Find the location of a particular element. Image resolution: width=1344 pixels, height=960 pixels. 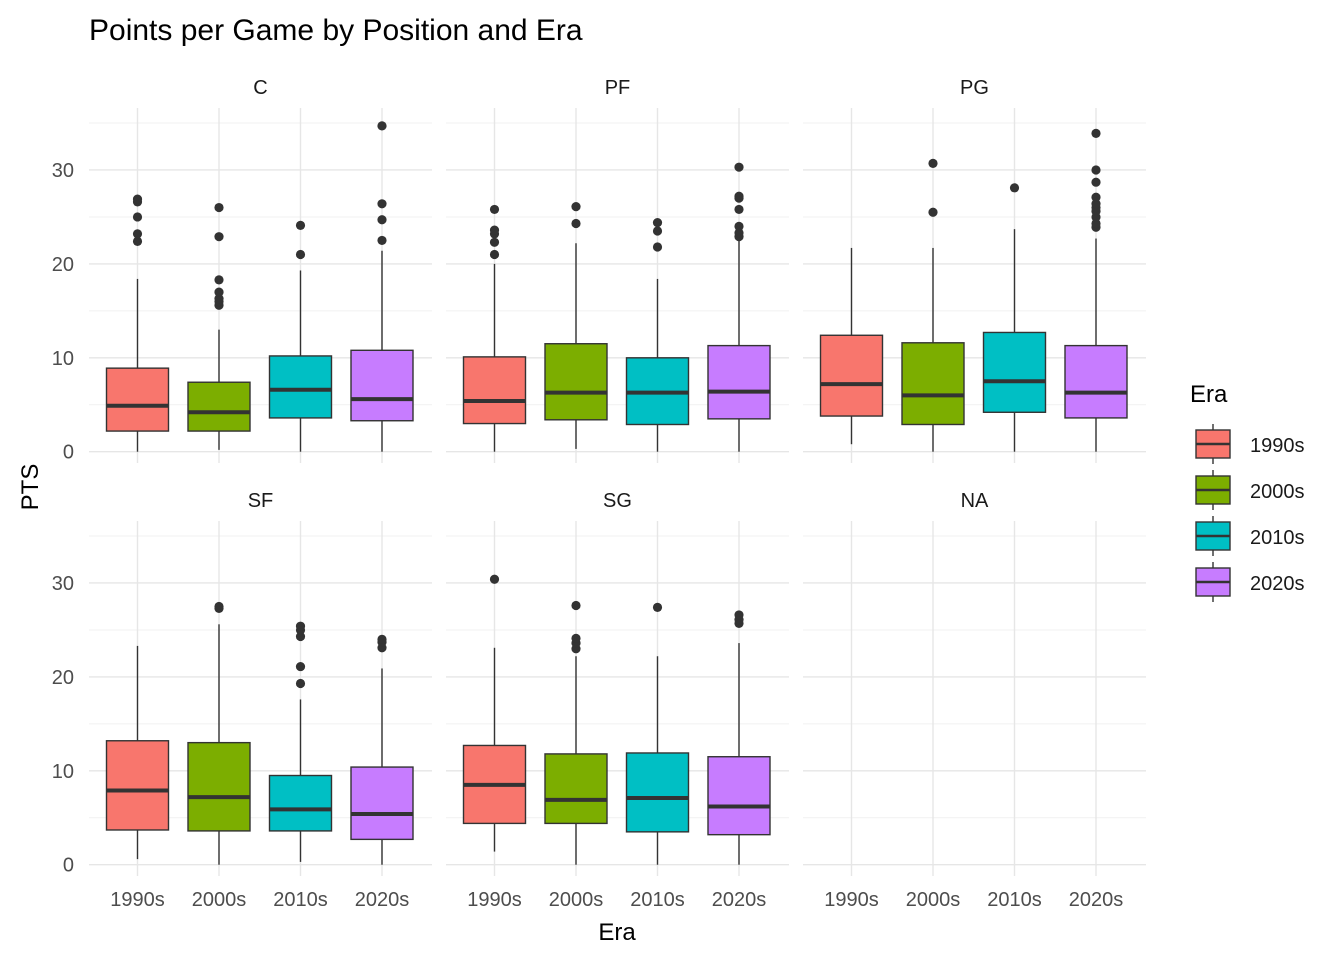

y-axis-title: PTS is located at coordinates (30, 487).